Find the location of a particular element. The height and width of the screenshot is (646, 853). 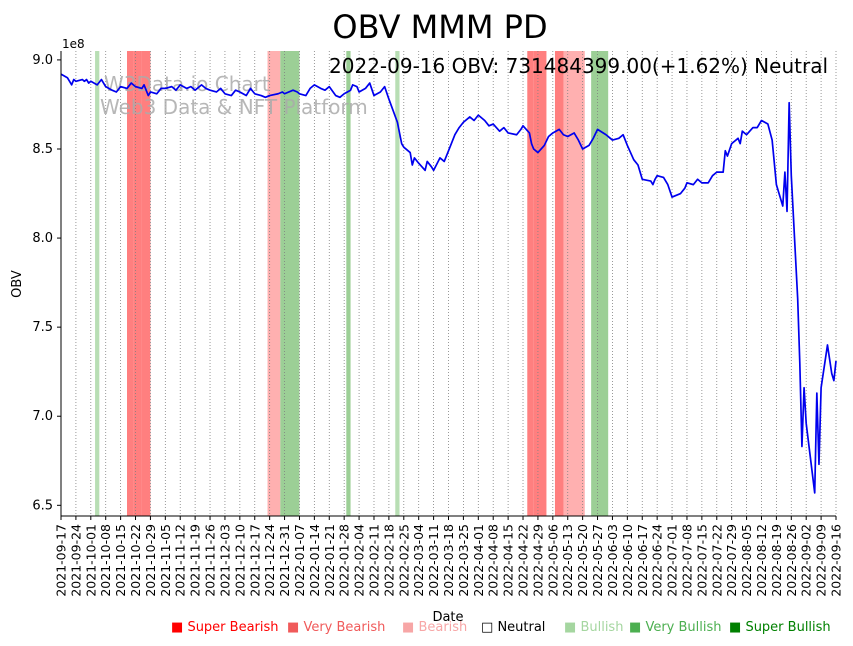

x-tick-label: 2022-05-27 is located at coordinates (597, 560).